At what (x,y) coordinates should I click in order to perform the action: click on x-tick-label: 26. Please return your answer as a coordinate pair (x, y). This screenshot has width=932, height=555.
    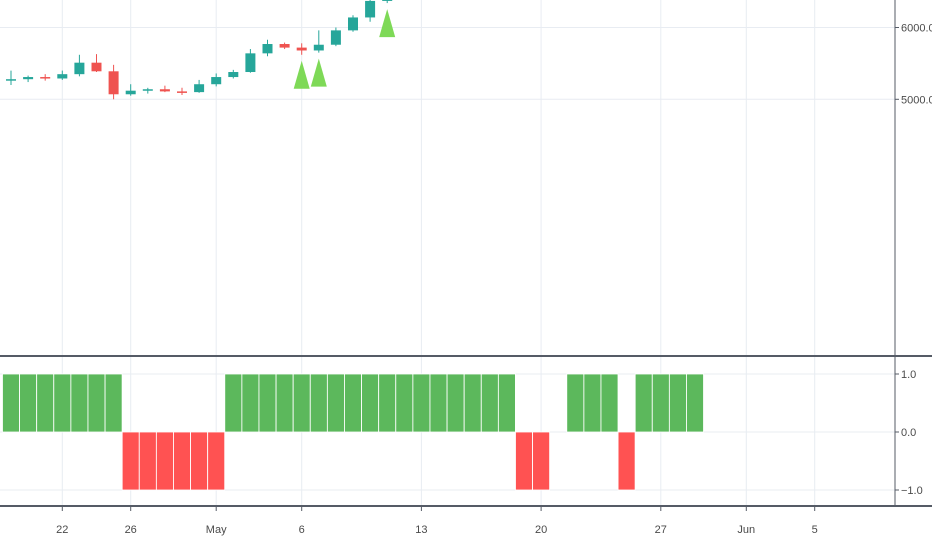
    Looking at the image, I should click on (131, 530).